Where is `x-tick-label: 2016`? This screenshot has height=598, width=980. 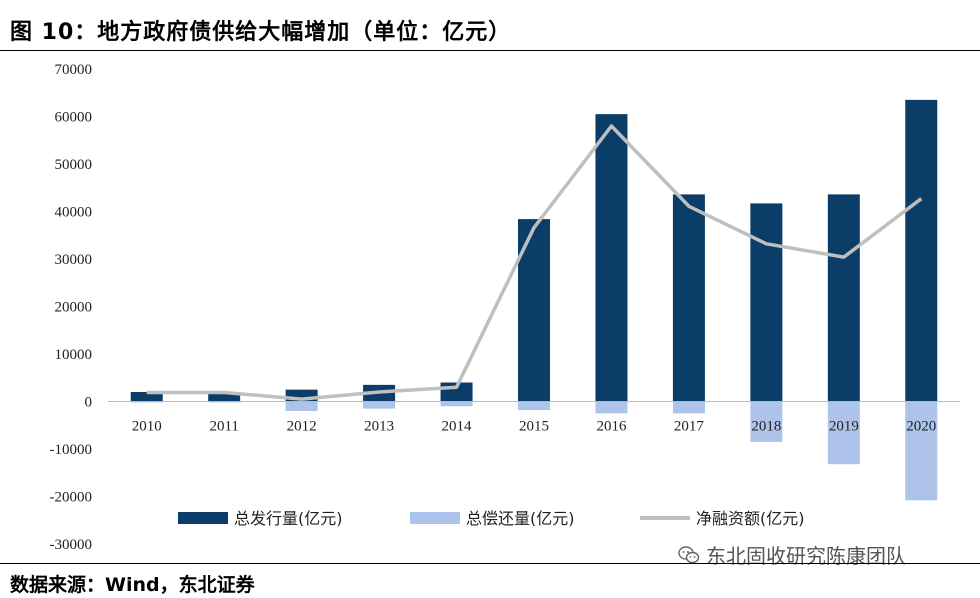
x-tick-label: 2016 is located at coordinates (611, 427).